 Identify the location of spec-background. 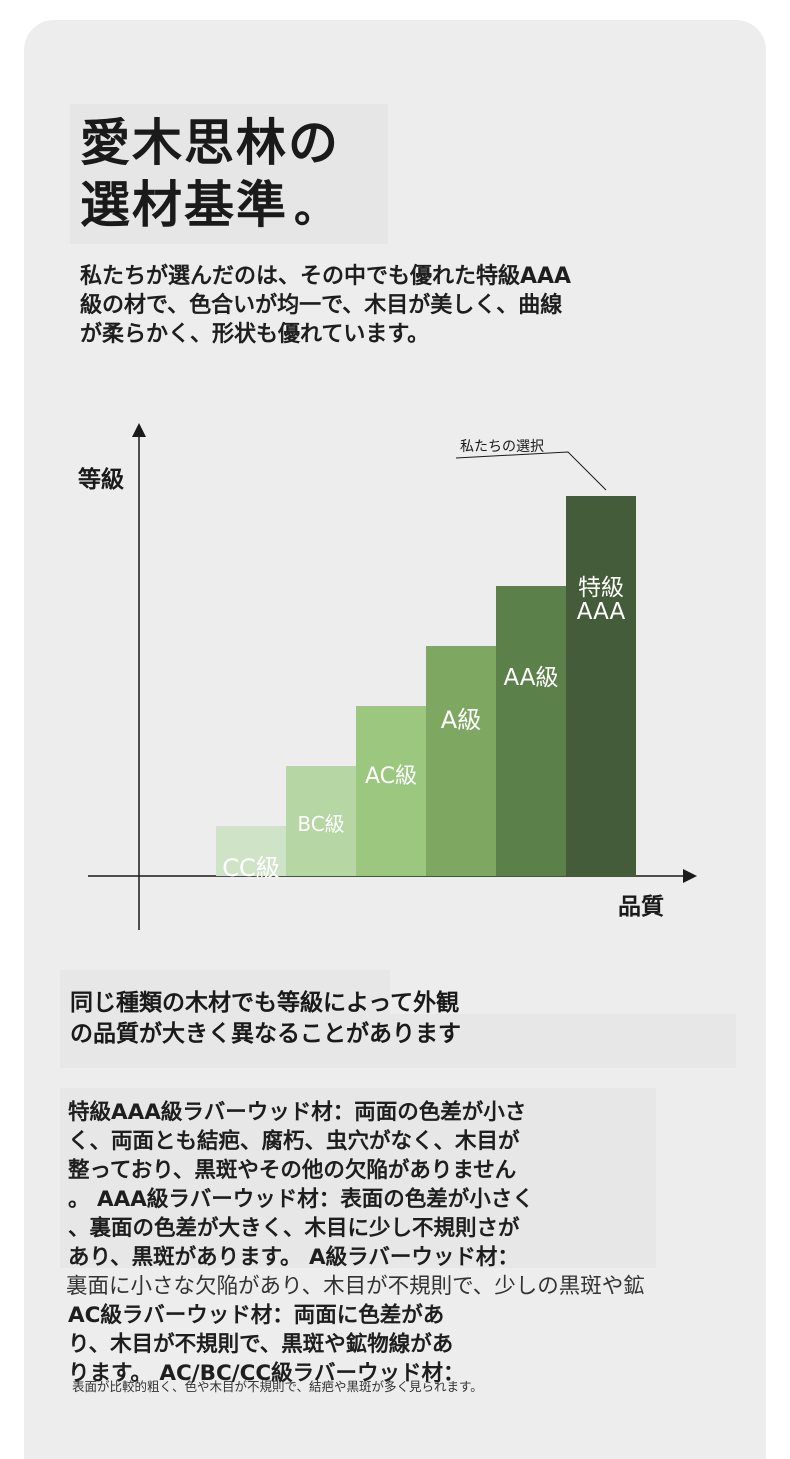
(358, 1178).